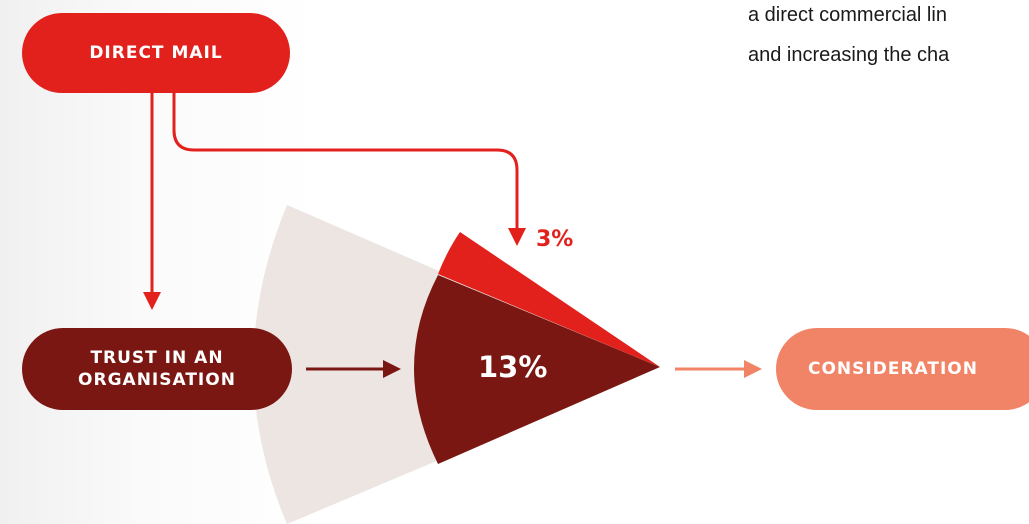 This screenshot has width=1029, height=524. What do you see at coordinates (517, 237) in the screenshot?
I see `direct-to-effect-arrowhead` at bounding box center [517, 237].